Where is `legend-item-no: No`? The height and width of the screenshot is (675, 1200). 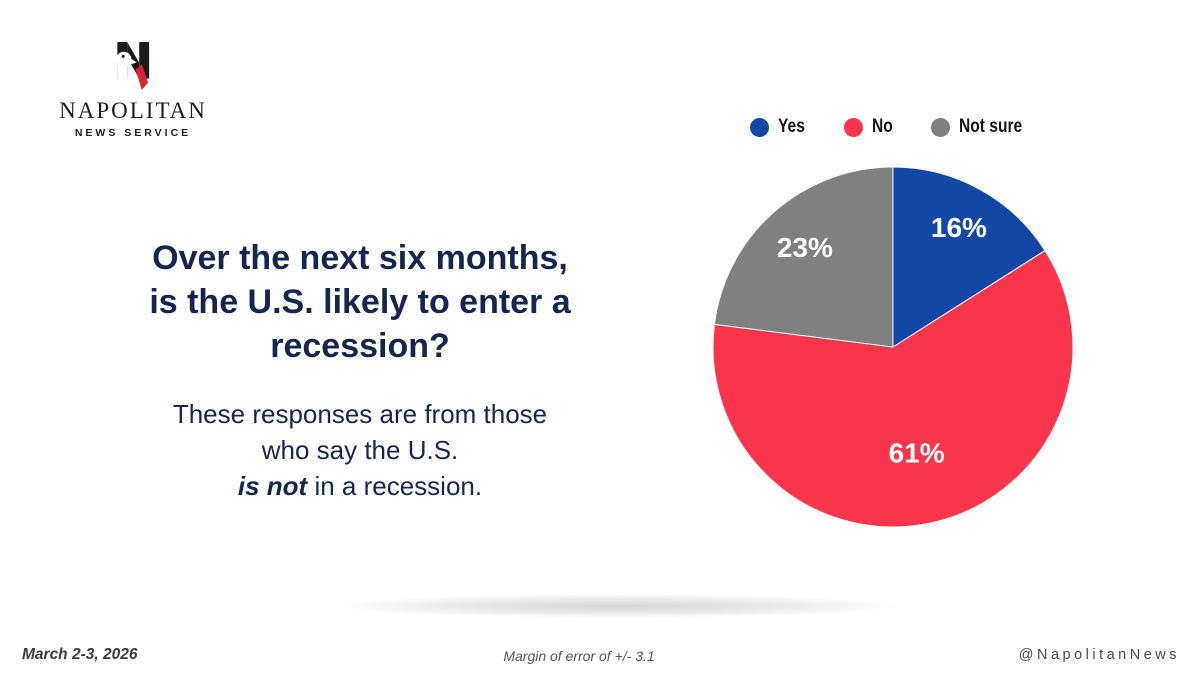
legend-item-no: No is located at coordinates (870, 127).